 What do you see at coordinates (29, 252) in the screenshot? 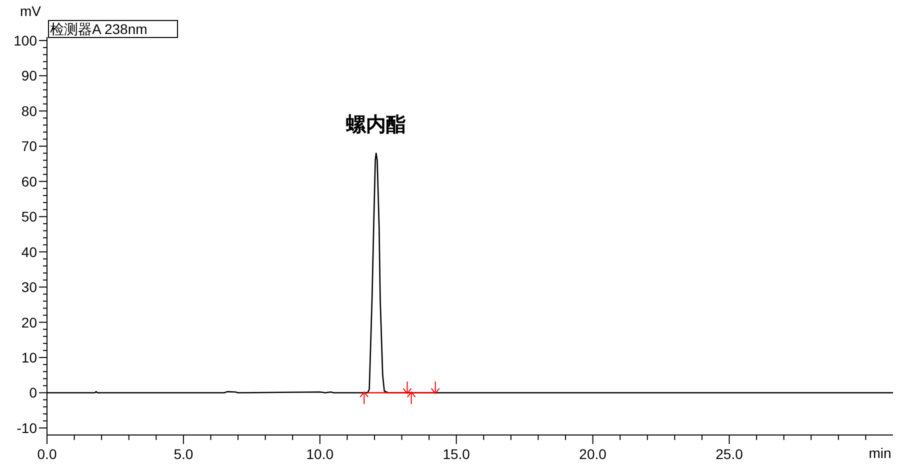
I see `y-tick-label: 40` at bounding box center [29, 252].